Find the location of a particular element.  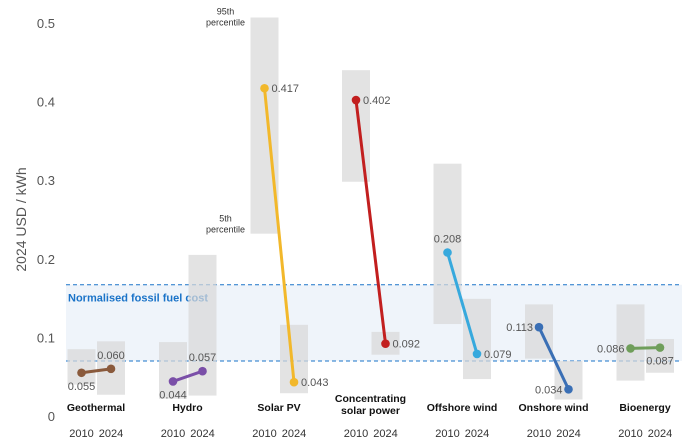

line-solar-pv is located at coordinates (279, 235).